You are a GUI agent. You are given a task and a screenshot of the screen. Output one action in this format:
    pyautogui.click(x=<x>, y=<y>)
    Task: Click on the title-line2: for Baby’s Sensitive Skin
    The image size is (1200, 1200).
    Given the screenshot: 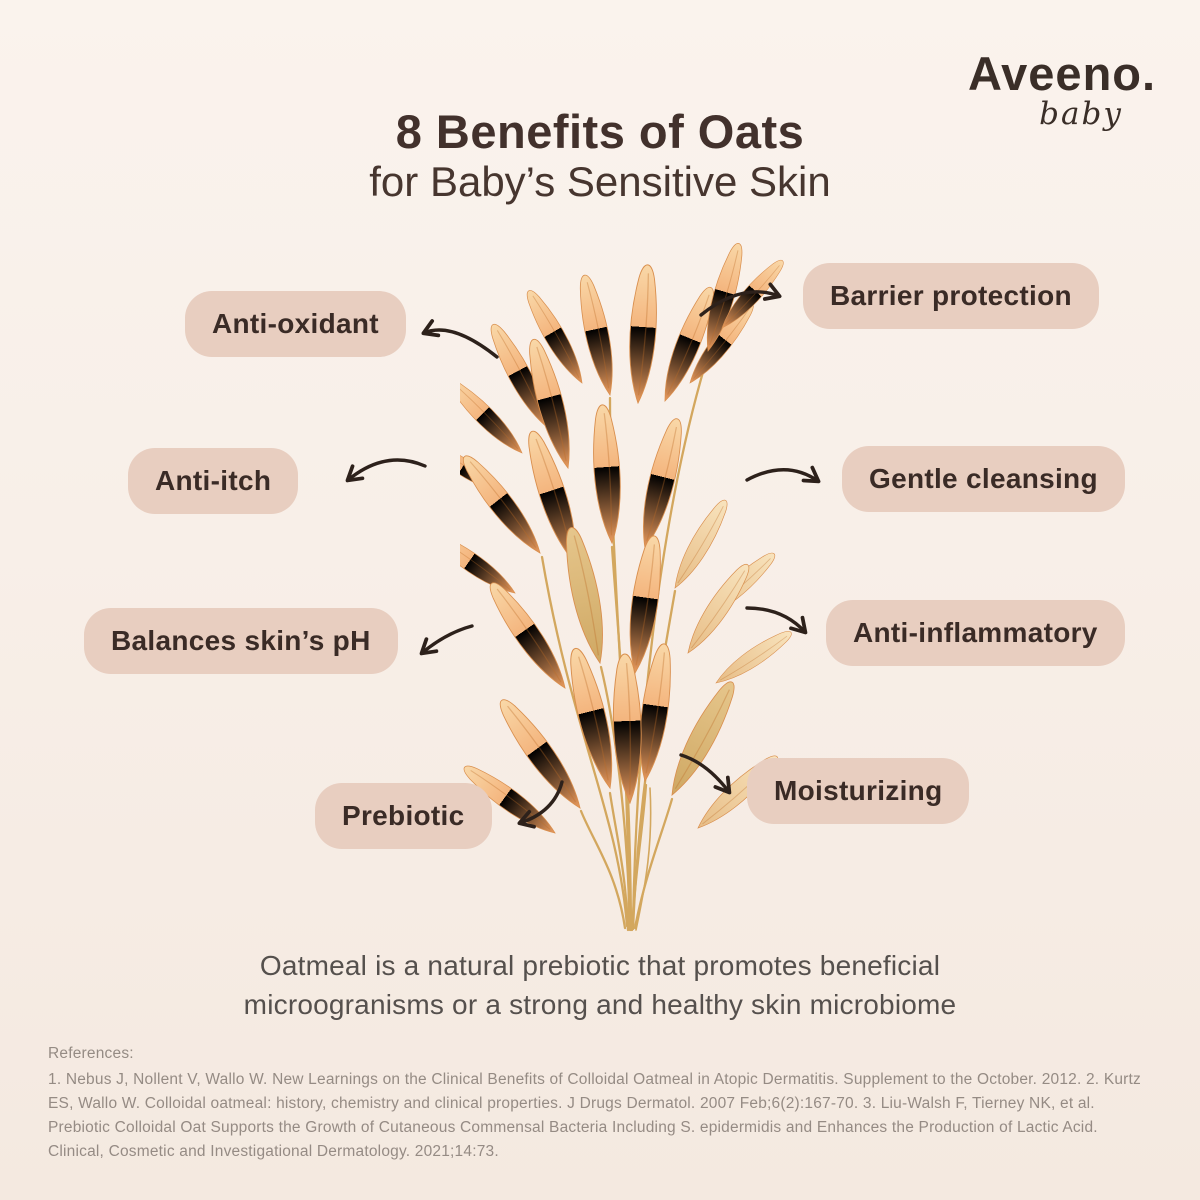 What is the action you would take?
    pyautogui.click(x=600, y=181)
    